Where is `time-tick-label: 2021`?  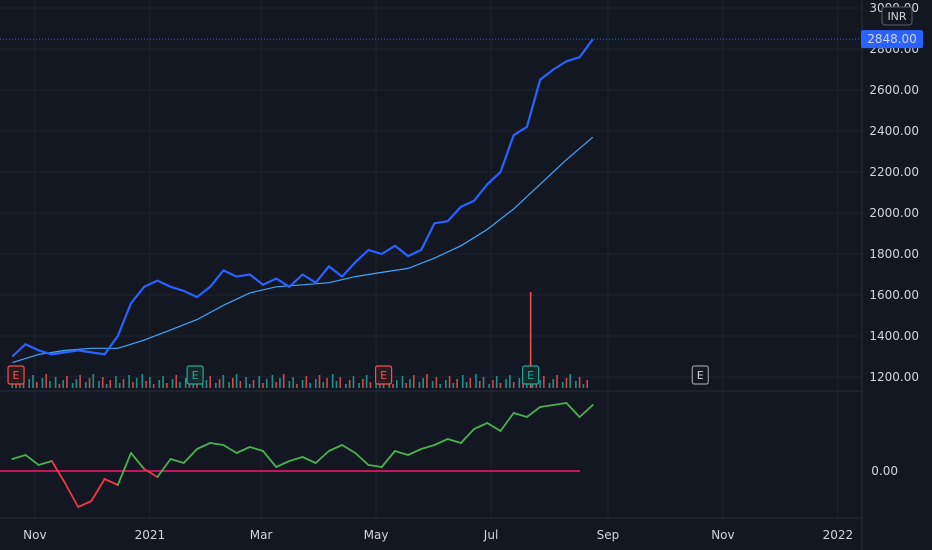 time-tick-label: 2021 is located at coordinates (150, 535).